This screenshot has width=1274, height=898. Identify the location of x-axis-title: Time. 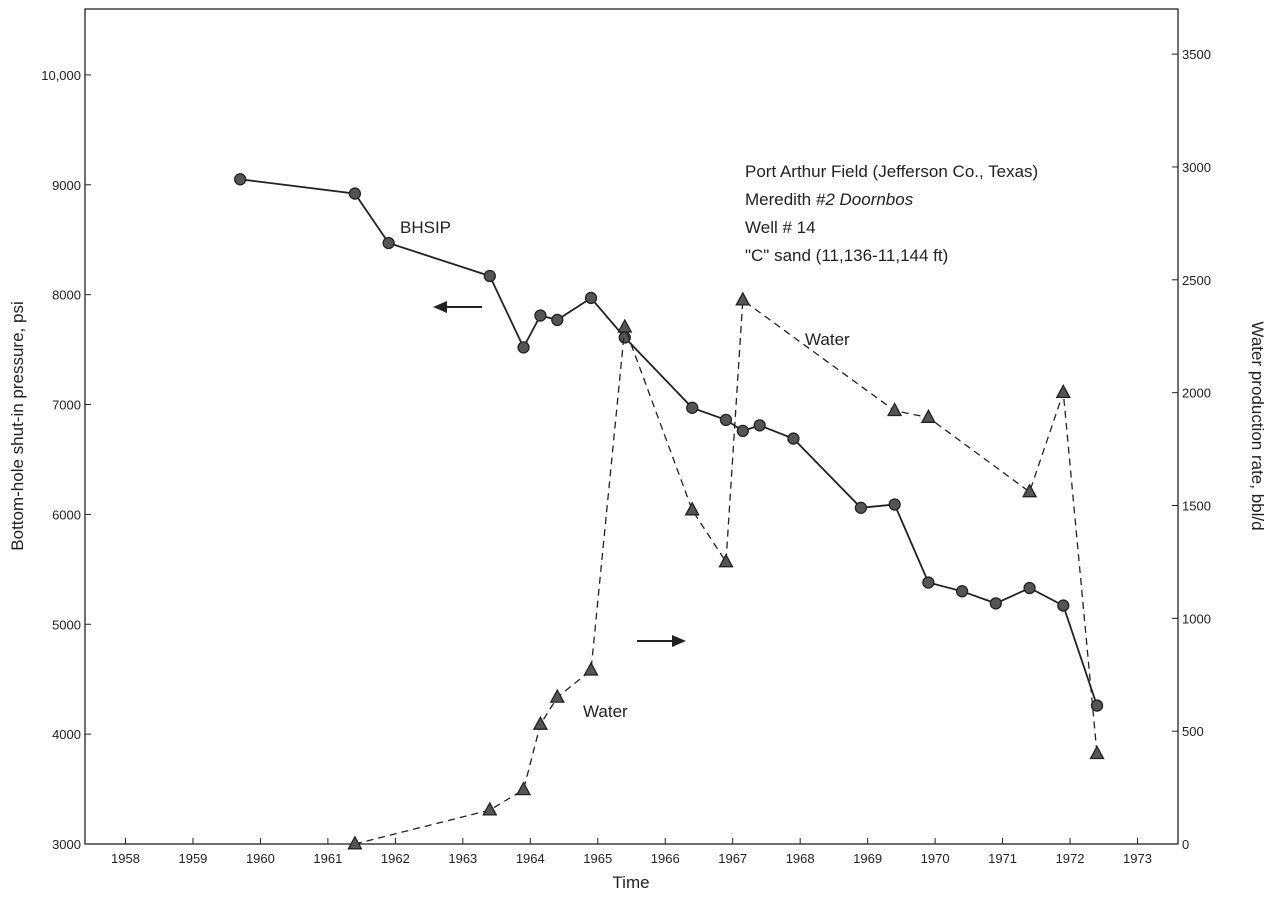
(630, 882).